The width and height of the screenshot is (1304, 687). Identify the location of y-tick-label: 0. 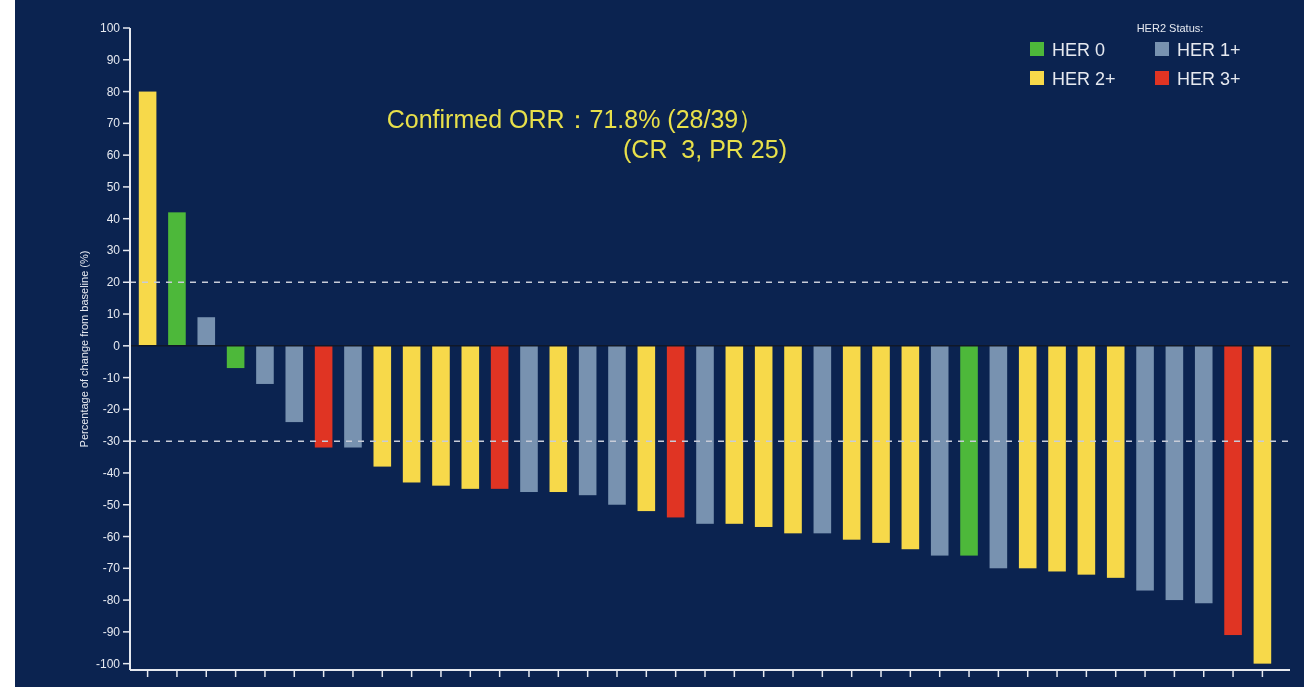
(117, 345).